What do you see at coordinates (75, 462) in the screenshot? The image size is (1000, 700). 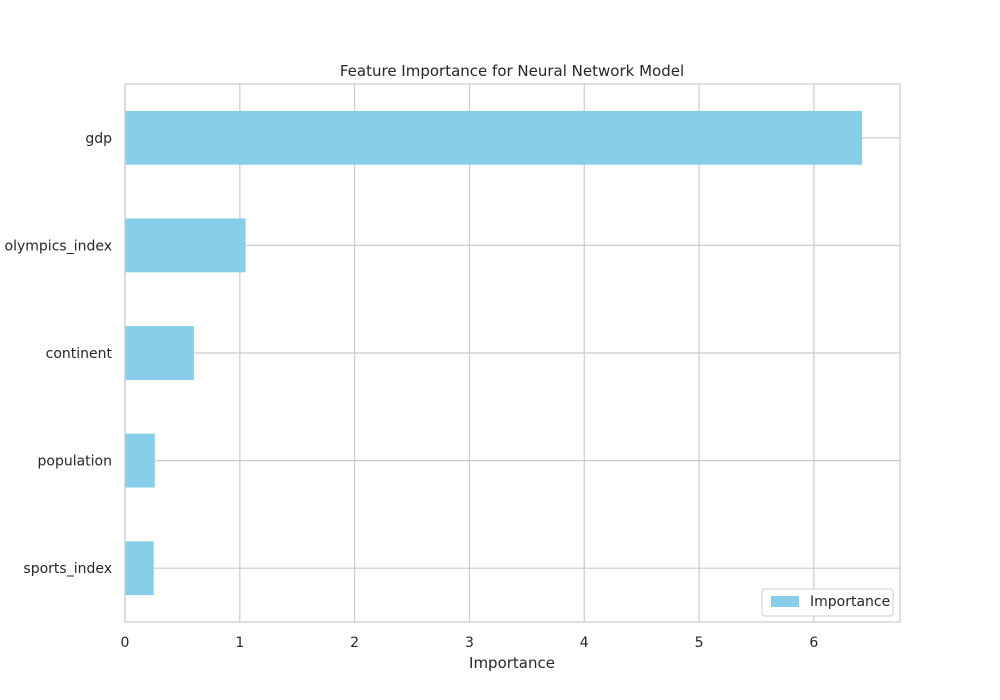 I see `y-tick-label: population` at bounding box center [75, 462].